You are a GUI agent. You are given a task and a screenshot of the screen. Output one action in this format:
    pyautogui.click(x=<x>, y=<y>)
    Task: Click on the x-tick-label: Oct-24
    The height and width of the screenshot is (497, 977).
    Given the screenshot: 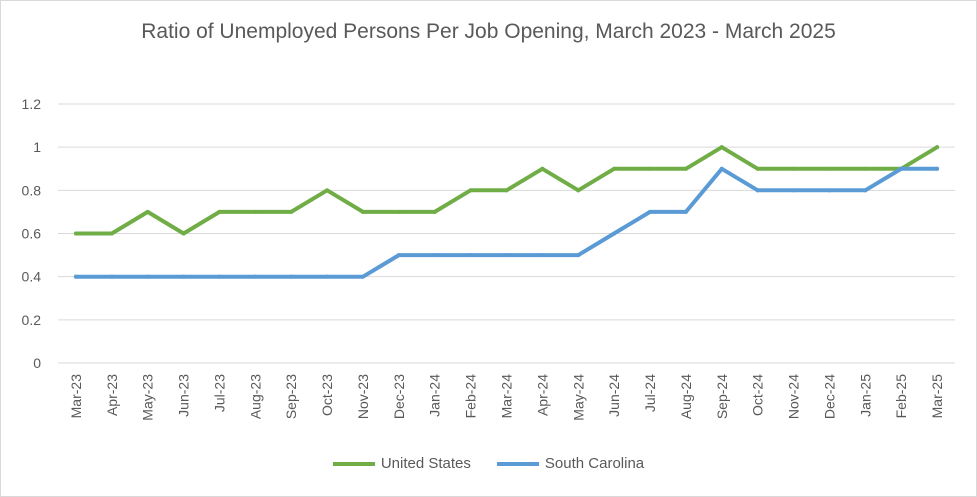 What is the action you would take?
    pyautogui.click(x=758, y=395)
    